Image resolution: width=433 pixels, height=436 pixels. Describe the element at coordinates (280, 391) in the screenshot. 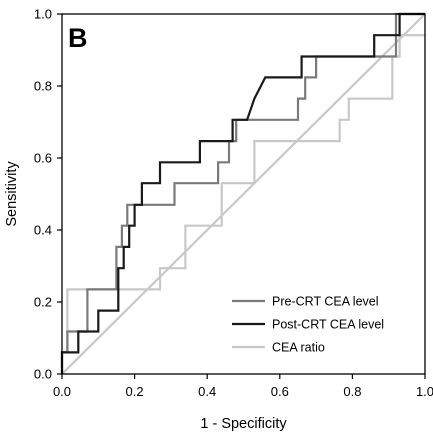

I see `x-tick-label: 0.6` at that location.